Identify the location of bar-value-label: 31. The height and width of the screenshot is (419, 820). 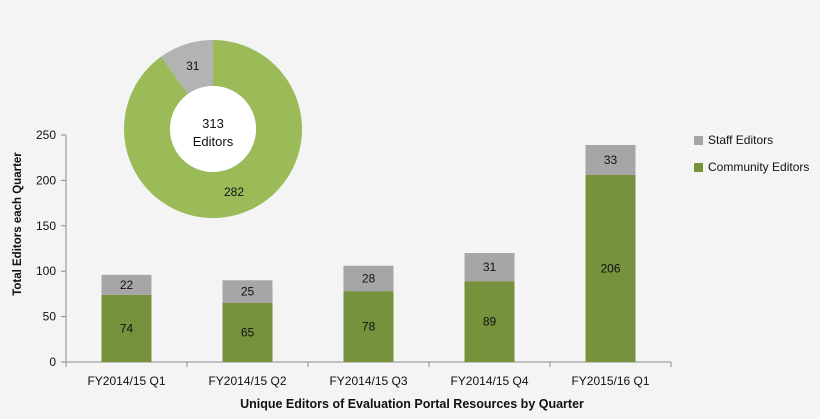
(490, 267).